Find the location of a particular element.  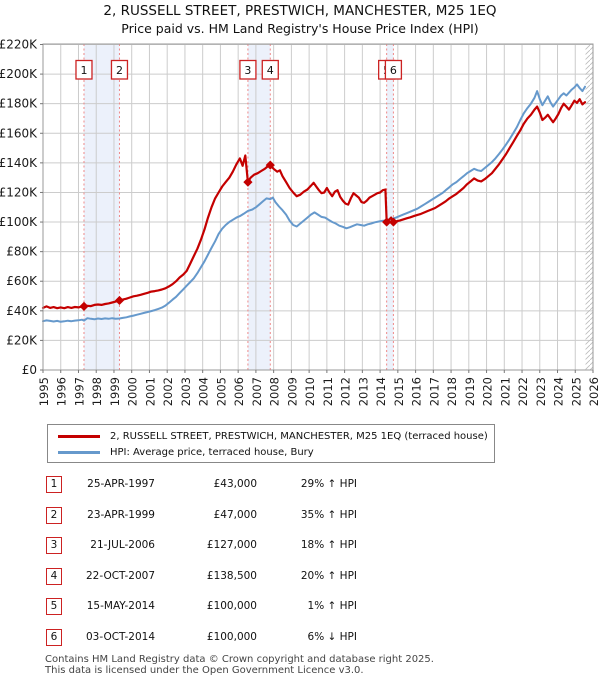

x-axis-label: 2019 is located at coordinates (470, 391).